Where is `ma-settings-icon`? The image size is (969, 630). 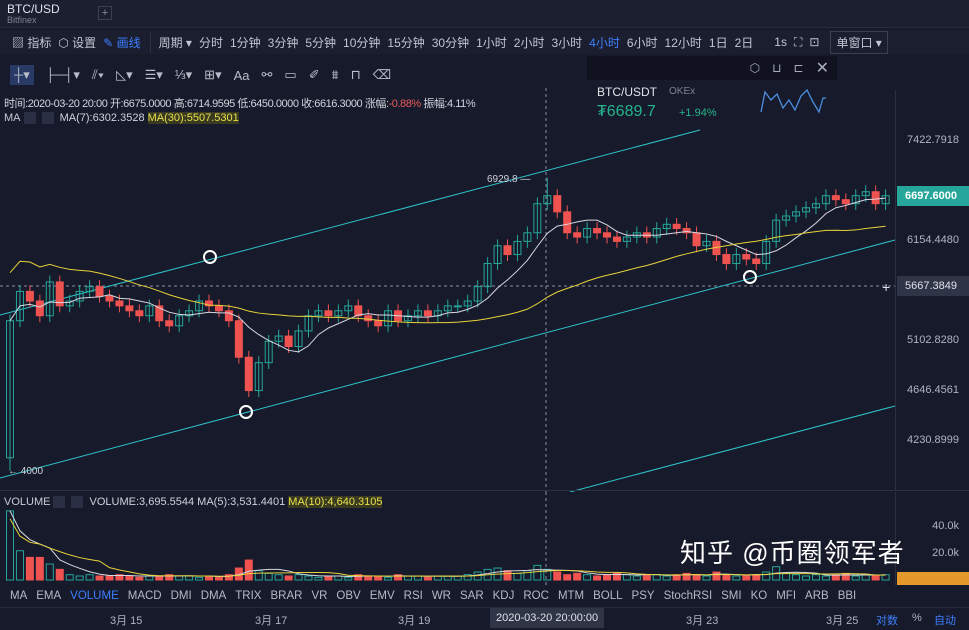
ma-settings-icon is located at coordinates (29, 118).